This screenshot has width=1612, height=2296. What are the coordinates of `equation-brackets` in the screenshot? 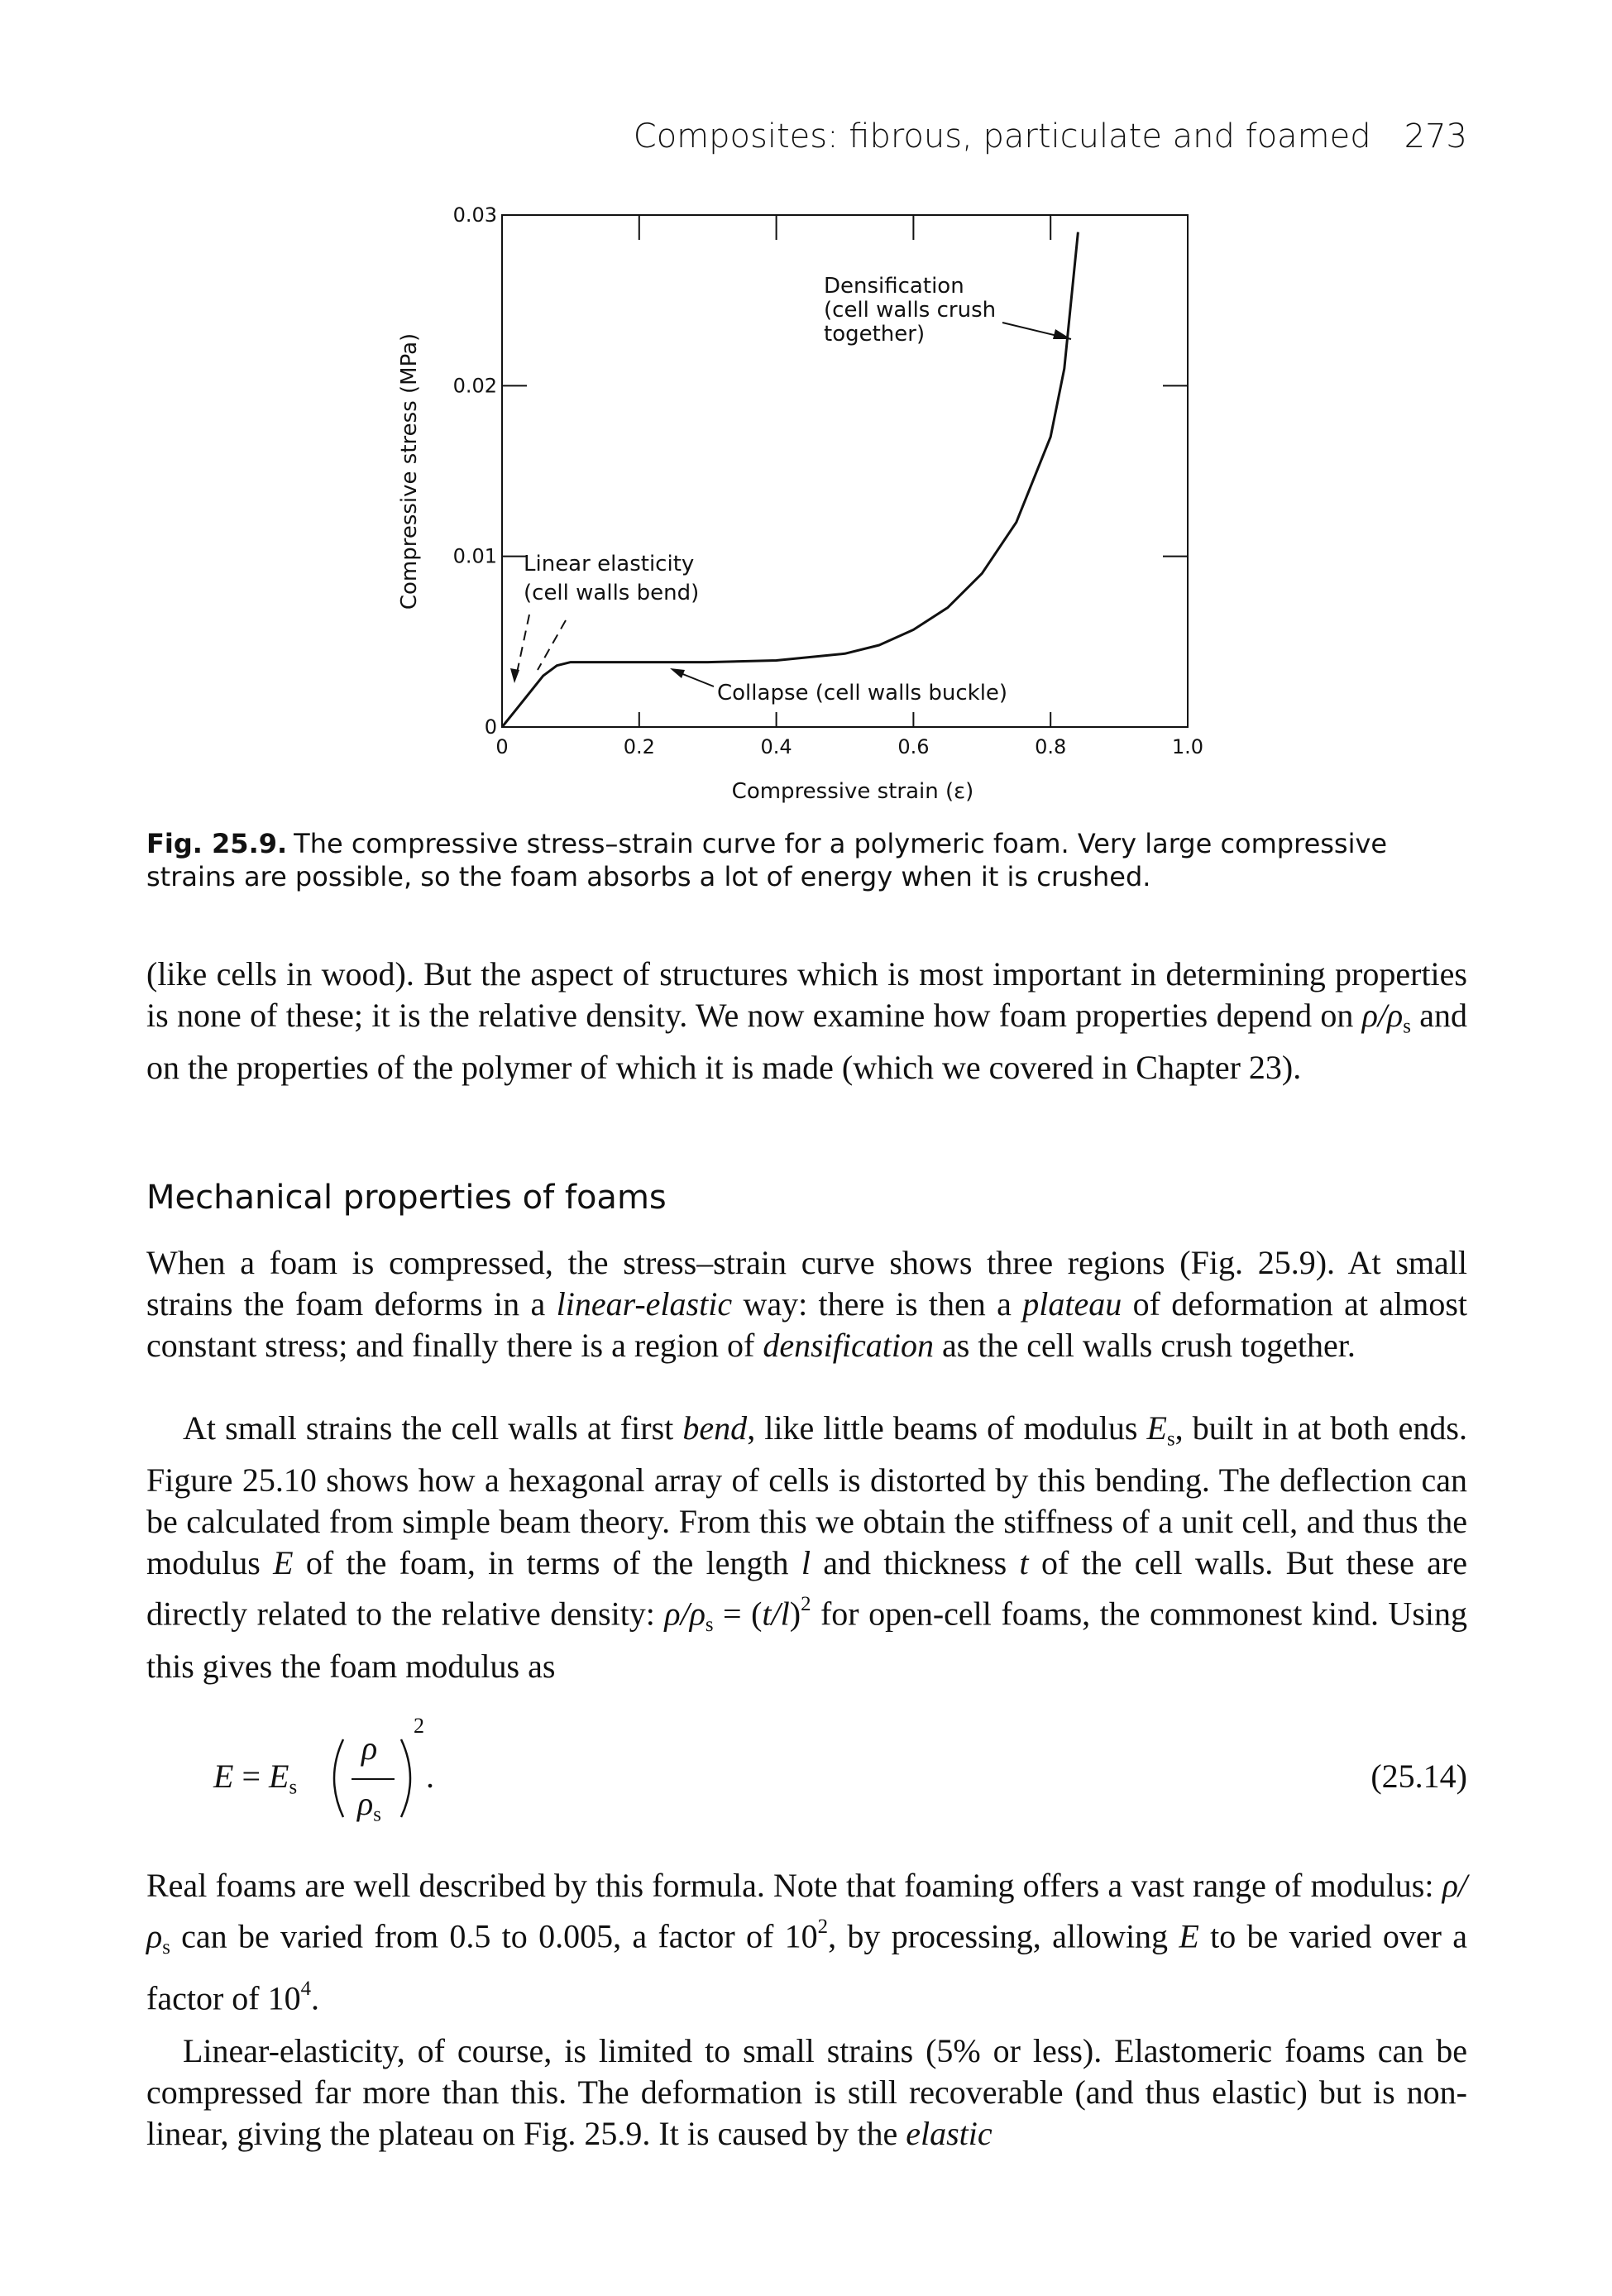 It's located at (372, 1778).